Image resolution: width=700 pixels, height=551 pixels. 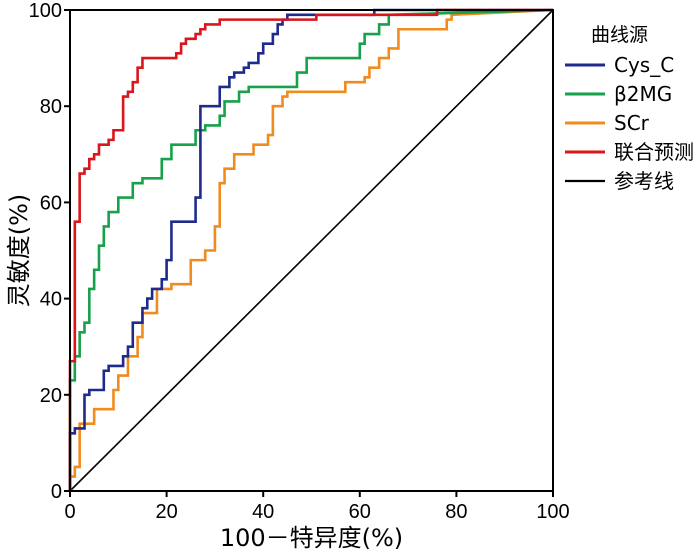 I want to click on x-tick-label: 0, so click(x=69, y=512).